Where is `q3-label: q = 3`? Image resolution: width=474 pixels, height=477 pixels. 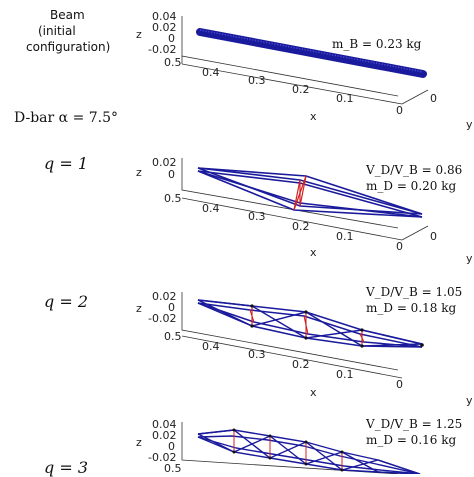
q3-label: q = 3 is located at coordinates (66, 467).